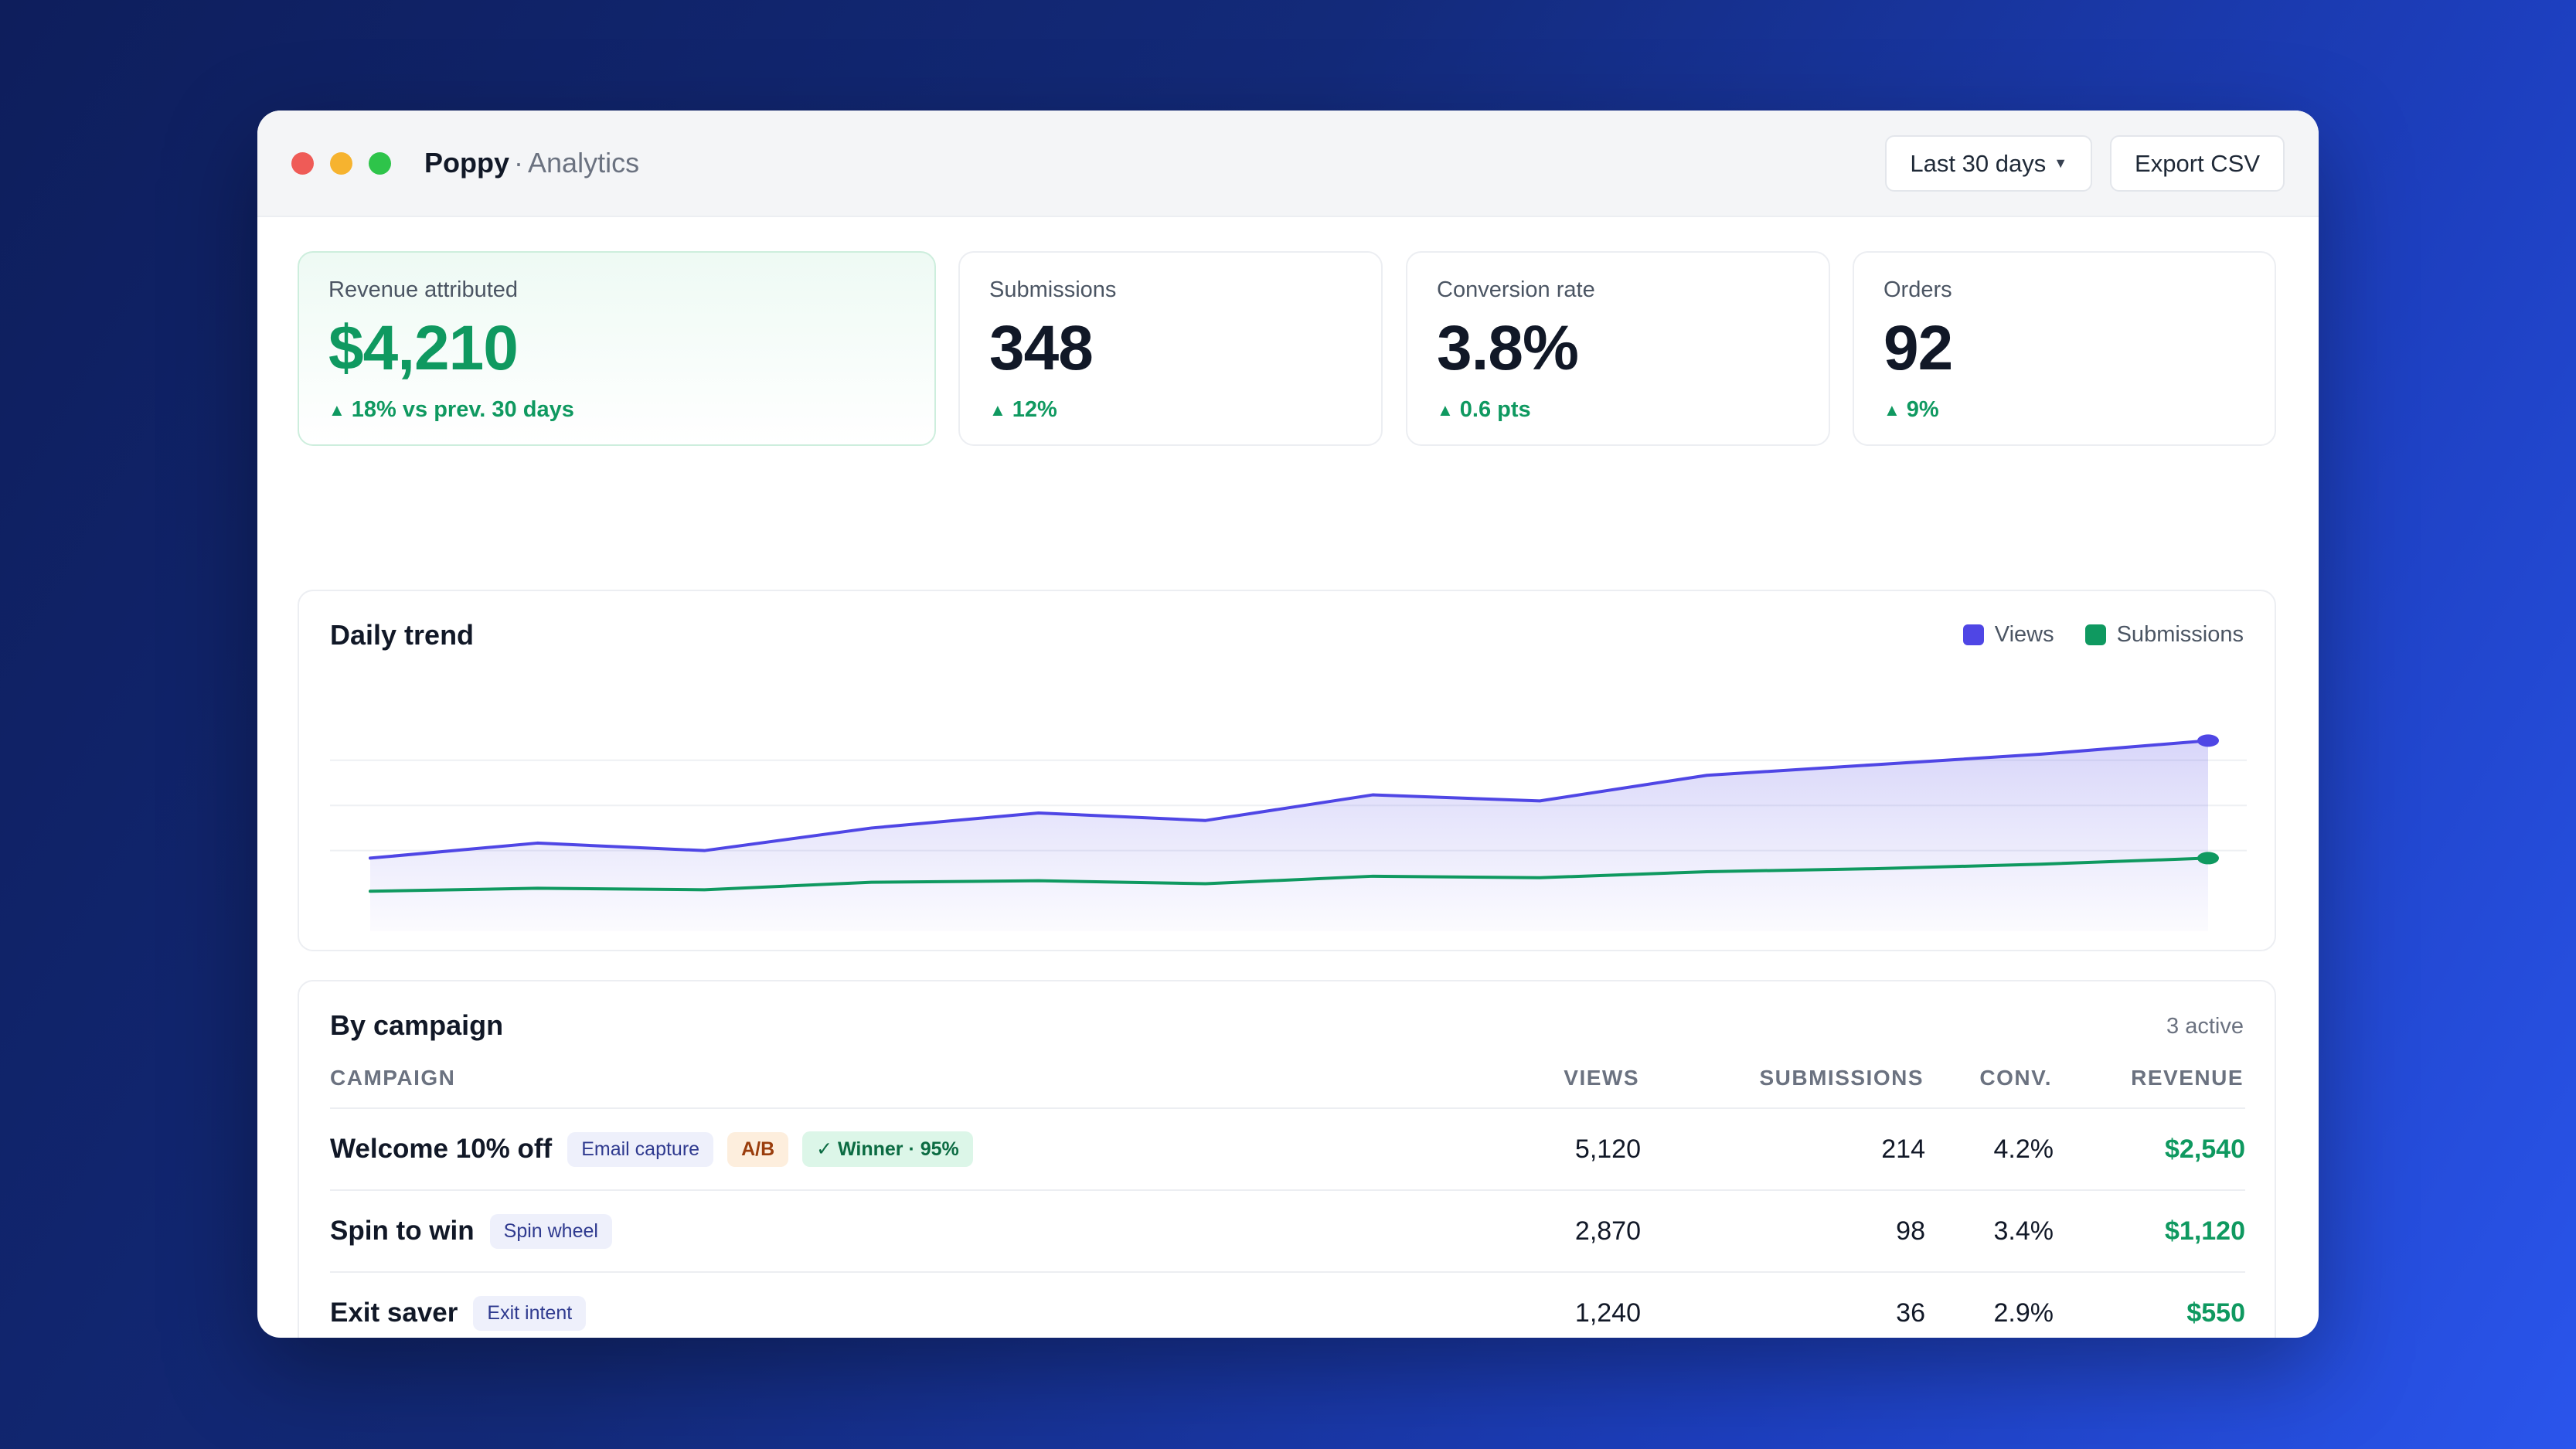 The height and width of the screenshot is (1449, 2576). I want to click on views-area, so click(1289, 836).